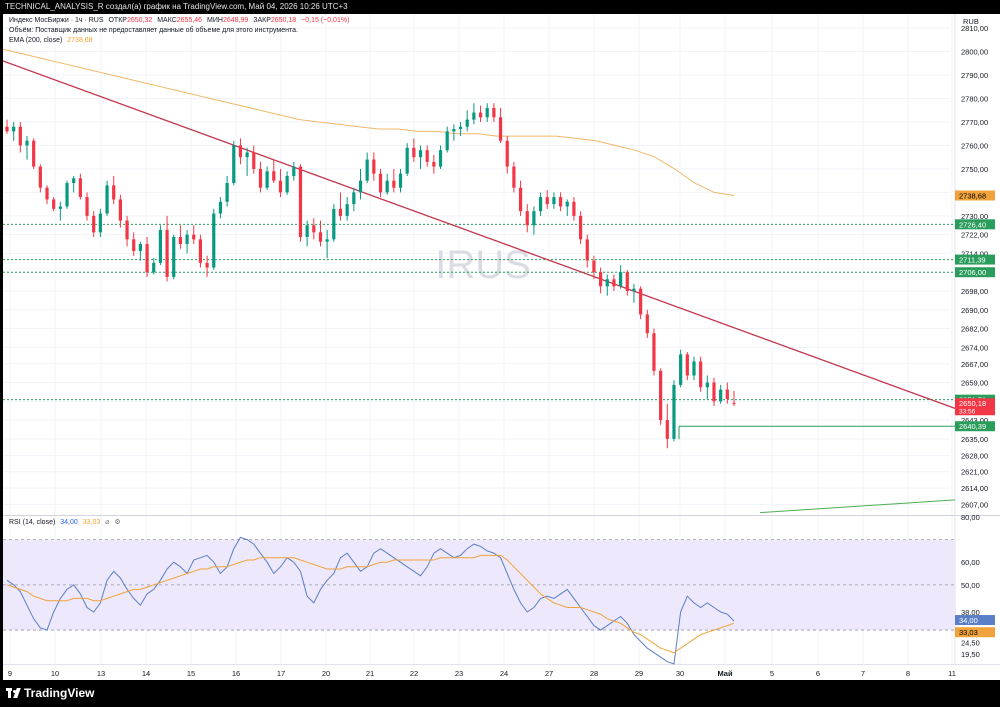 This screenshot has width=1000, height=707. Describe the element at coordinates (65, 522) in the screenshot. I see `rsi-legend: RSI (14, close) 34,00 33,03 ⌀ ⚙` at that location.